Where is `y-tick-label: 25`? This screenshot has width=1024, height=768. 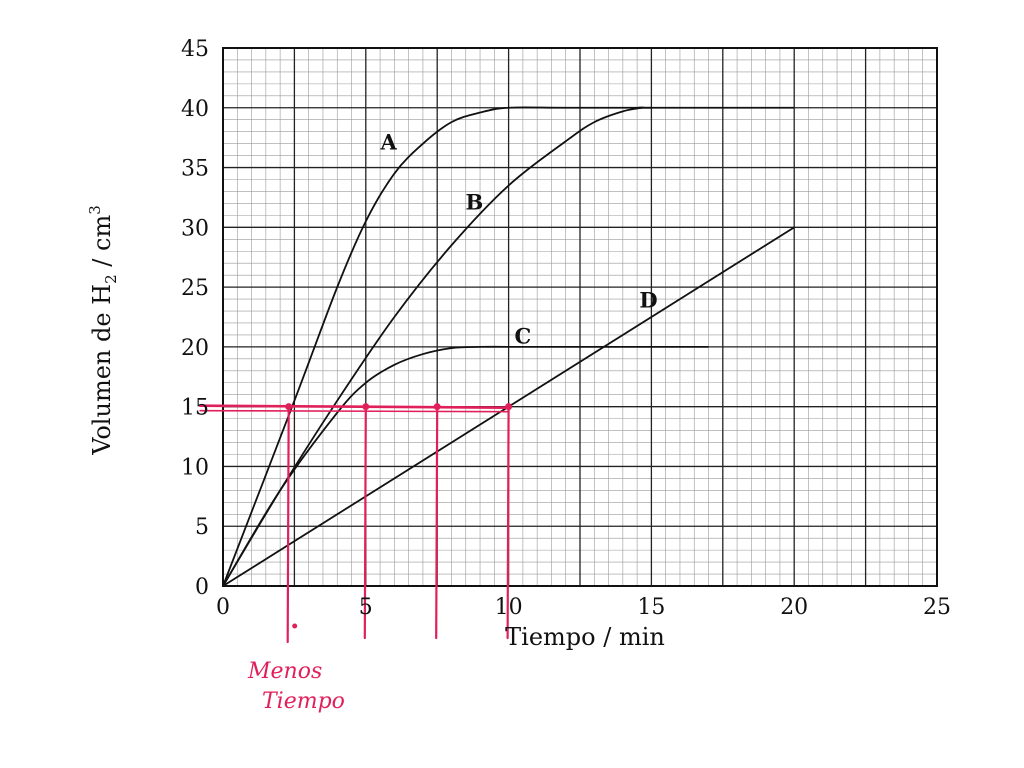
y-tick-label: 25 is located at coordinates (195, 288).